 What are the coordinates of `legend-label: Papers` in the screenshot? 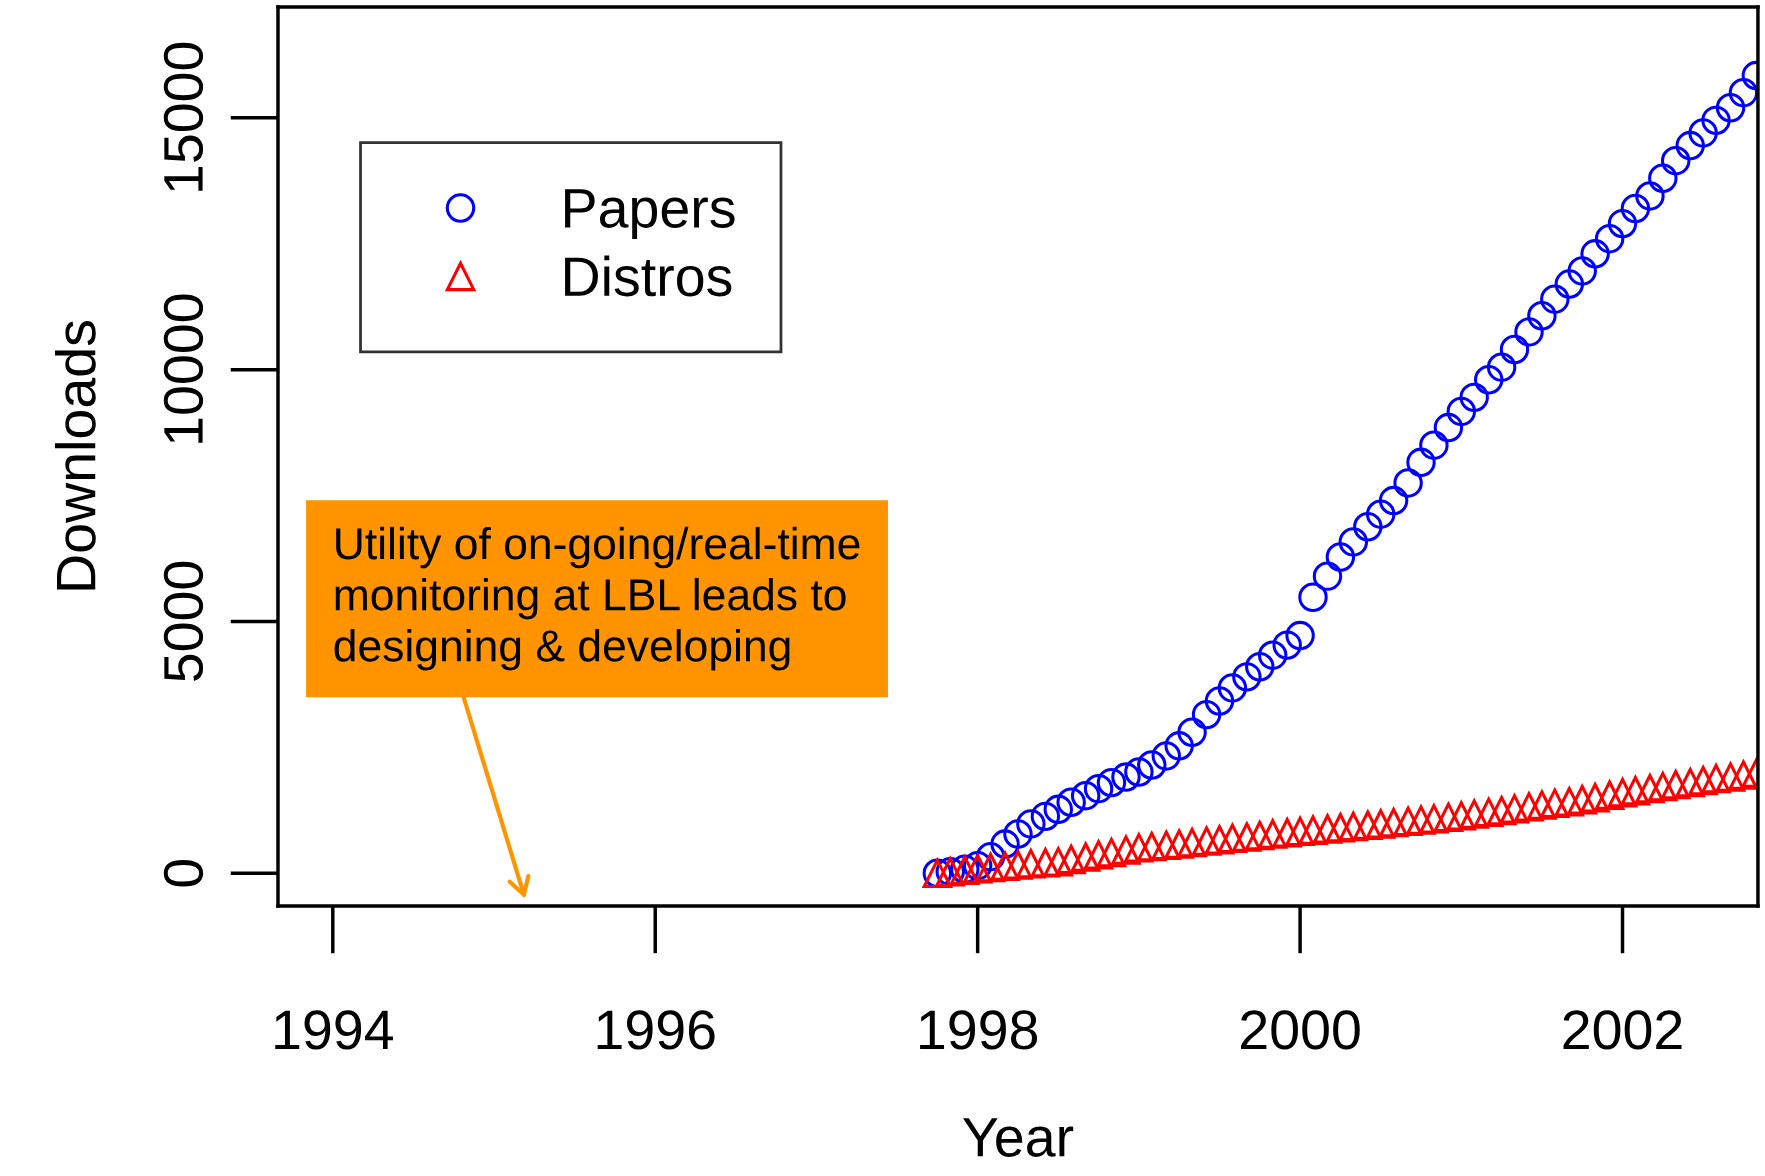 It's located at (650, 214).